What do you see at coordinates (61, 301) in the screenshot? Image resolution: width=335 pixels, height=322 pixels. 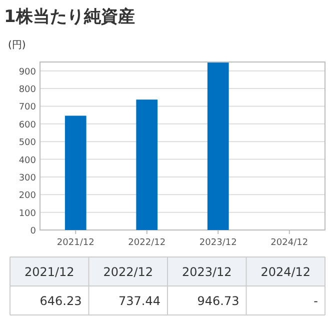 I see `data-label: 646.23` at bounding box center [61, 301].